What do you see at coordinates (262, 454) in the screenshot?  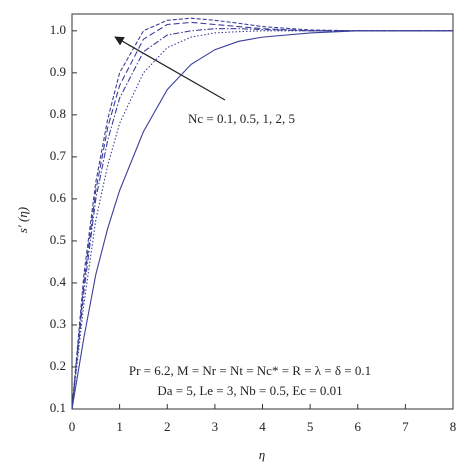 I see `x-axis-label: η` at bounding box center [262, 454].